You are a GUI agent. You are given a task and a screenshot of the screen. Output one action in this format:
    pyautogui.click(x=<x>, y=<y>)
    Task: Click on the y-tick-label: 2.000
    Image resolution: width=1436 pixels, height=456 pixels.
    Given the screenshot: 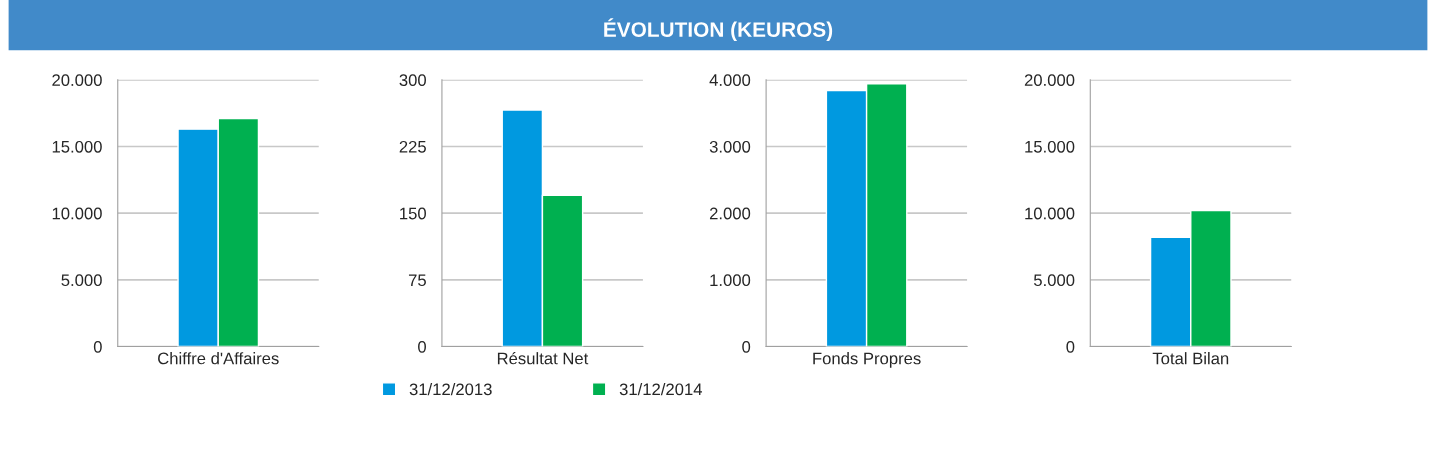 What is the action you would take?
    pyautogui.click(x=730, y=213)
    